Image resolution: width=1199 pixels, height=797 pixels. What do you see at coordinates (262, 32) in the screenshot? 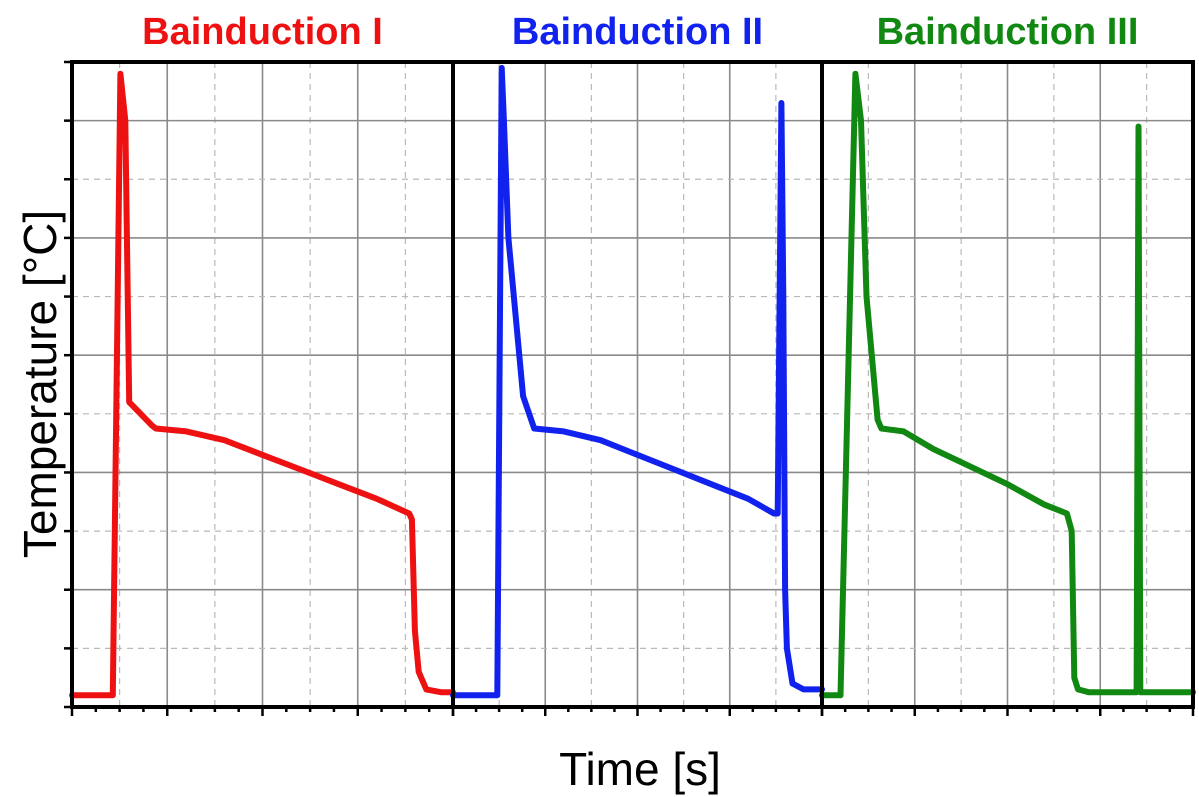
I see `panel-title-1: Bainduction I` at bounding box center [262, 32].